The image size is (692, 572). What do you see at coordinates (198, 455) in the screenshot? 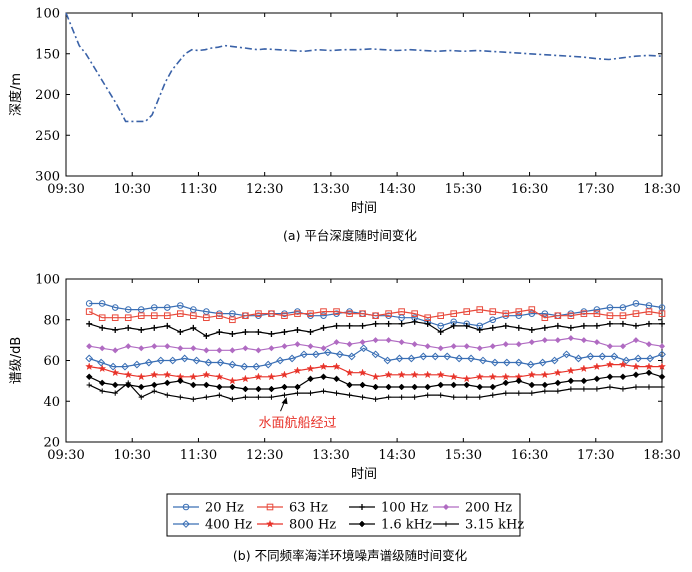
I see `noise-xtick-label: 11:30` at bounding box center [198, 455].